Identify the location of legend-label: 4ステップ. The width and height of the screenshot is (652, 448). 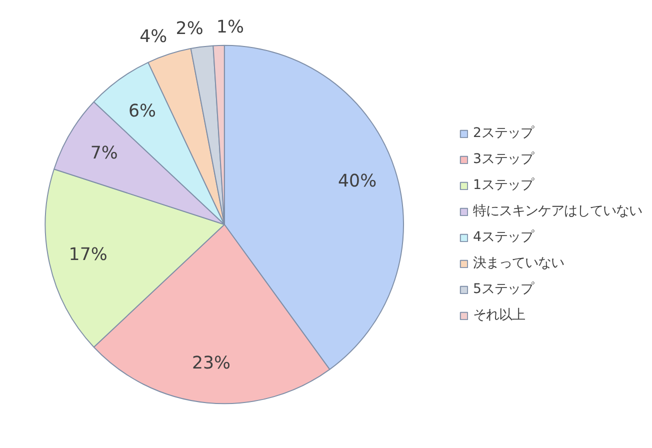
(503, 237).